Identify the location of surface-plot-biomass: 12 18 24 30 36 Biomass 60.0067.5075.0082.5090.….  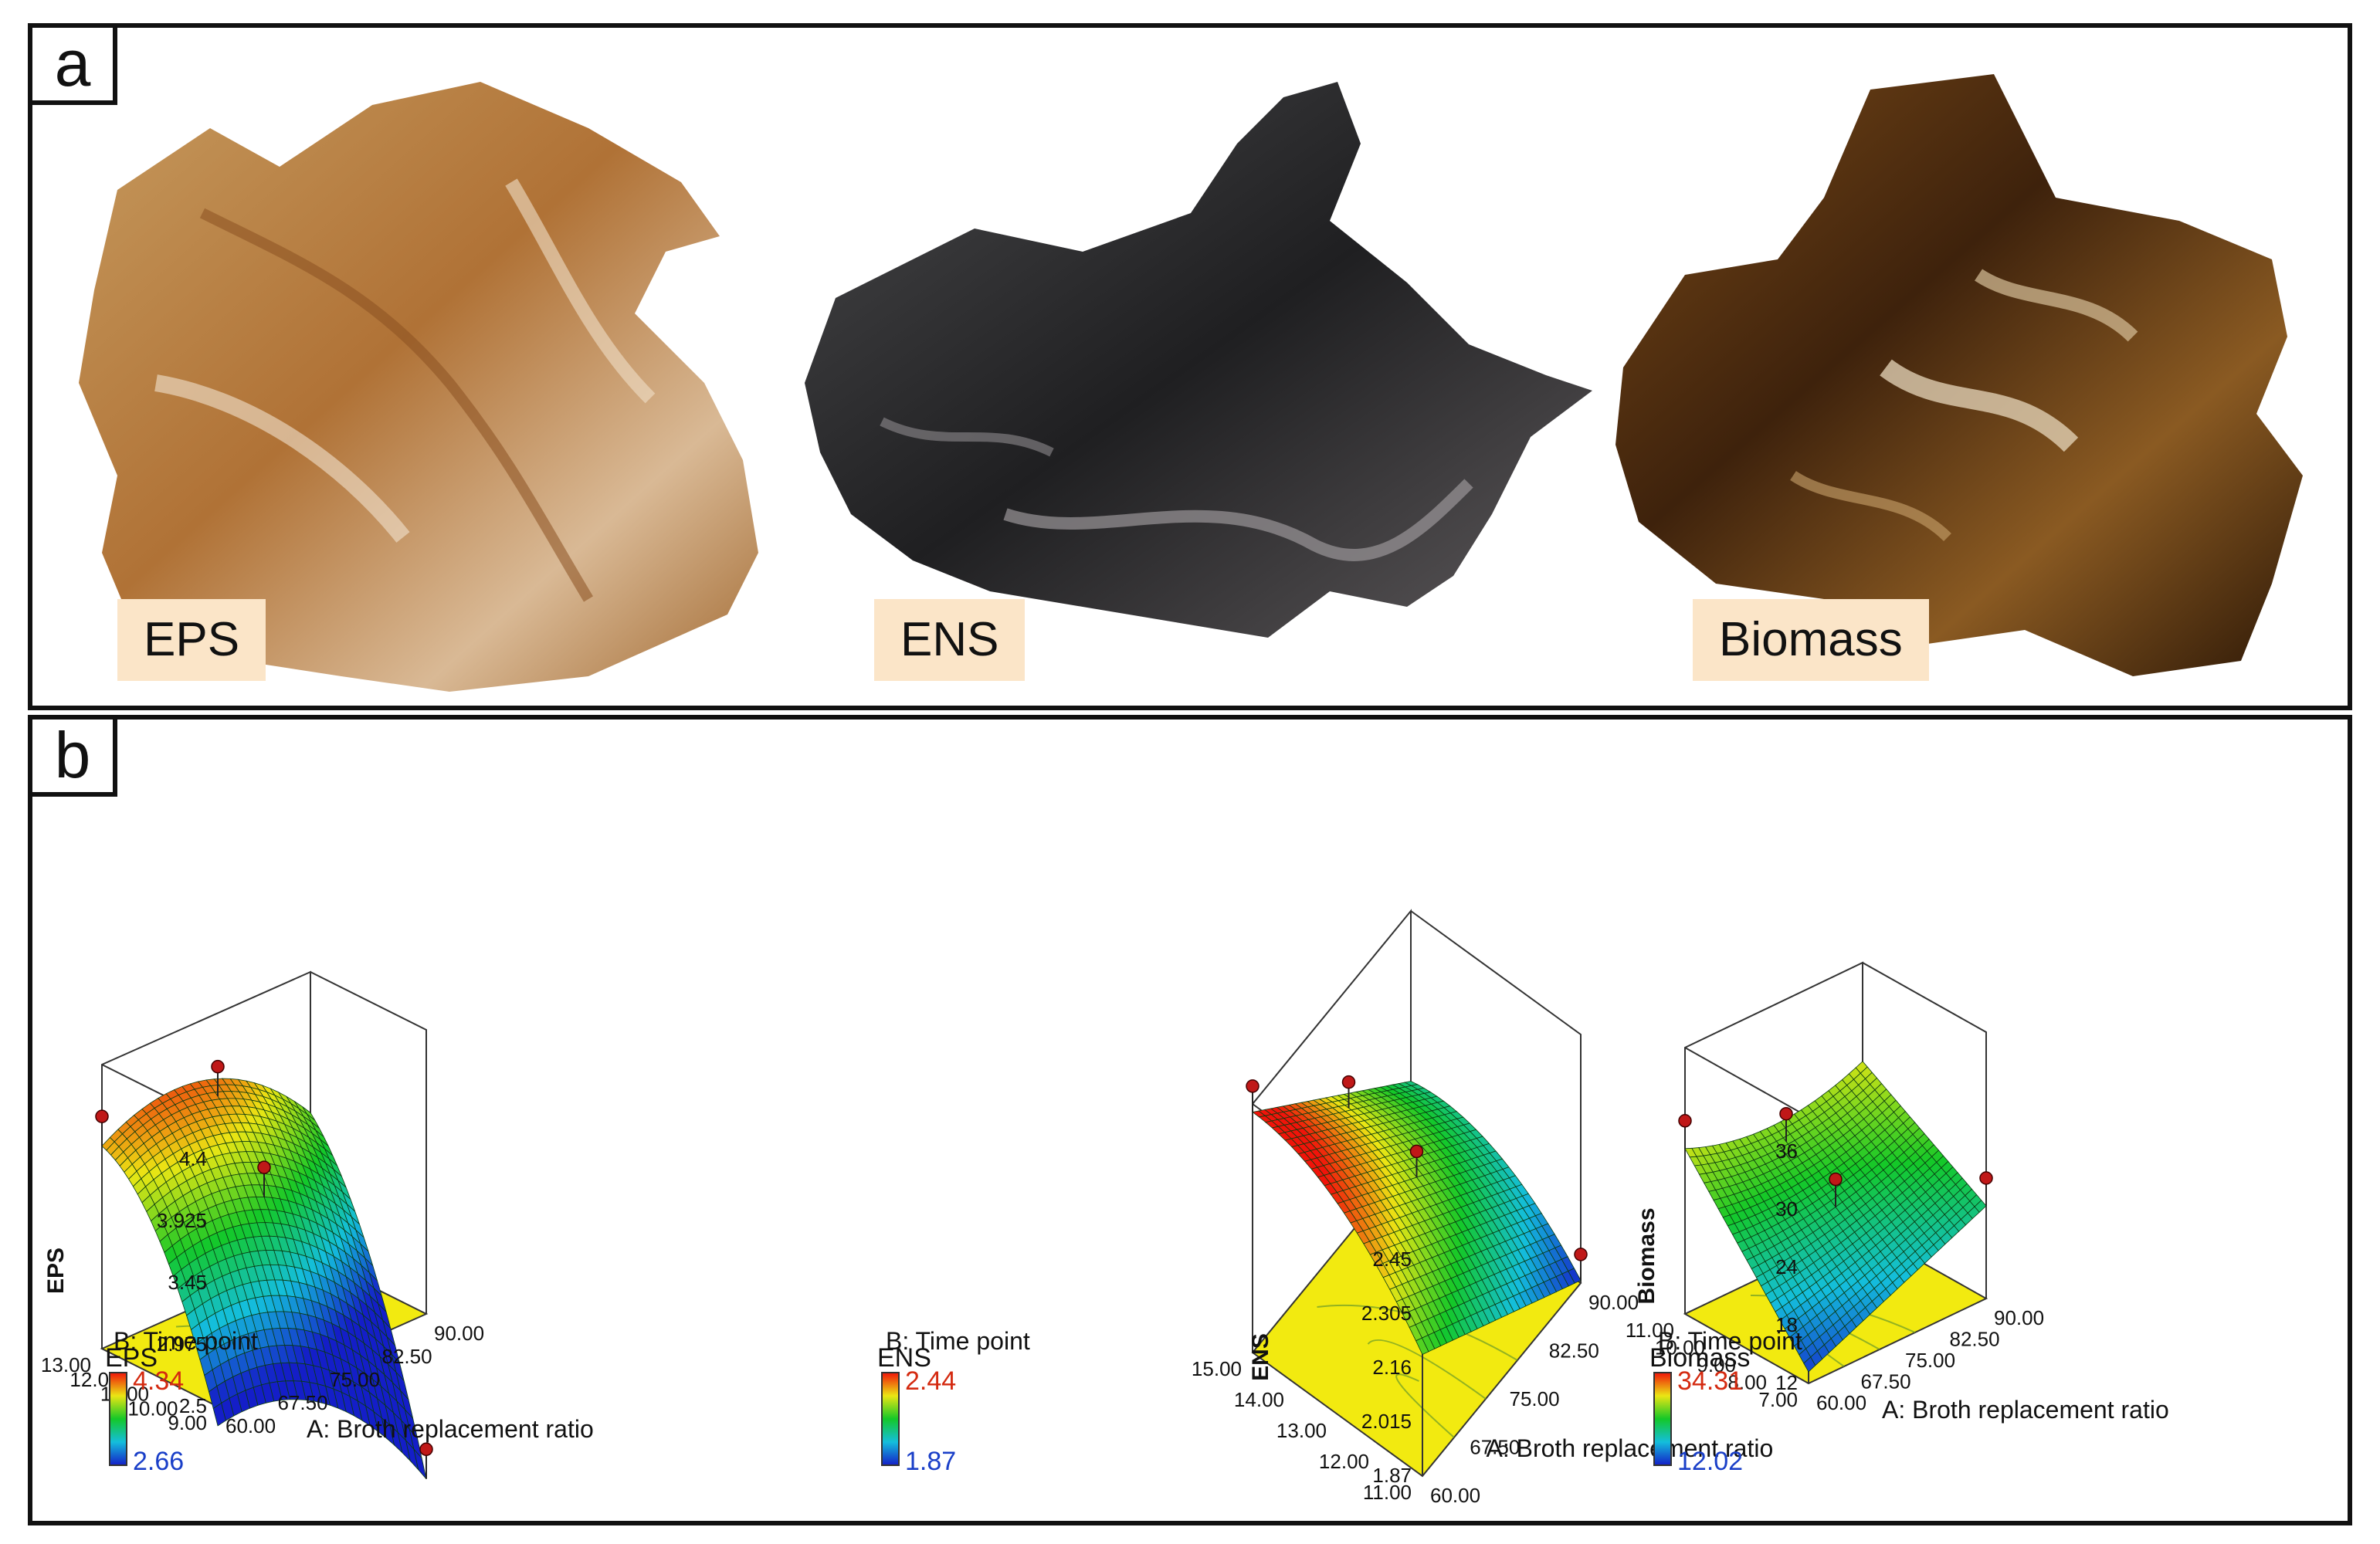
(1898, 1218).